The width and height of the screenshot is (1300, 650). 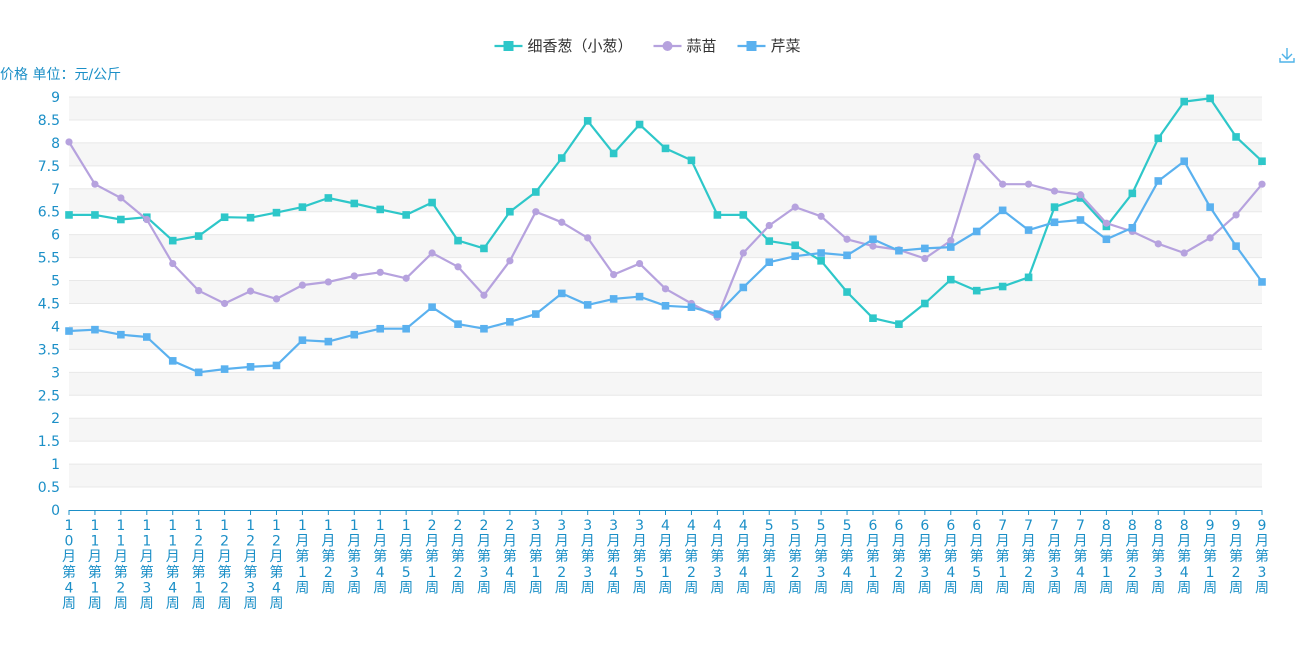 I want to click on legend-item-3: 芹菜, so click(x=769, y=46).